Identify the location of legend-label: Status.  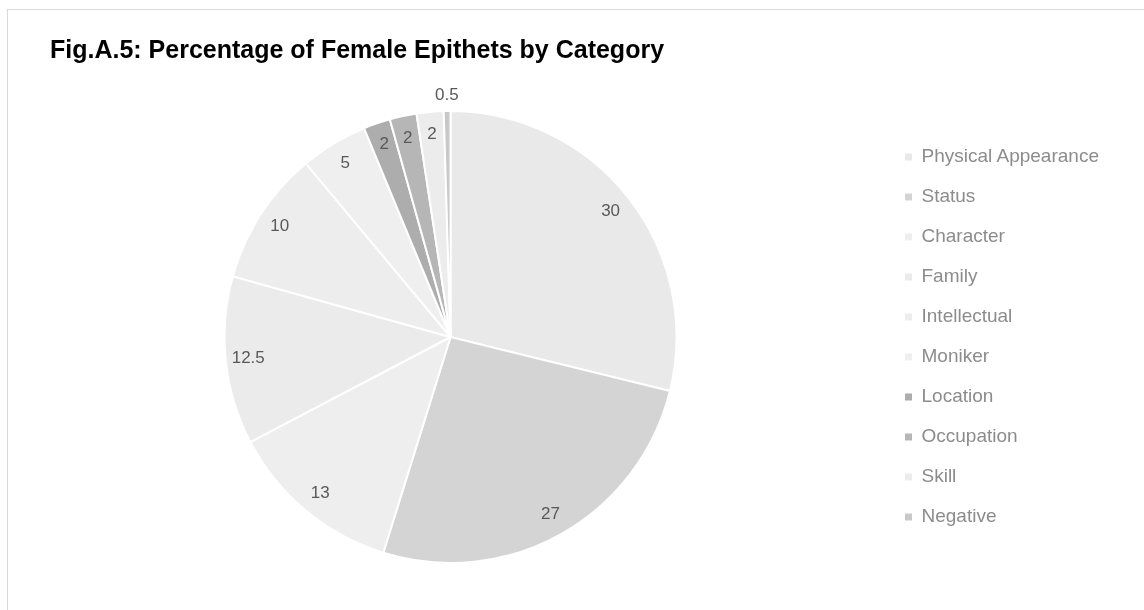
(948, 196).